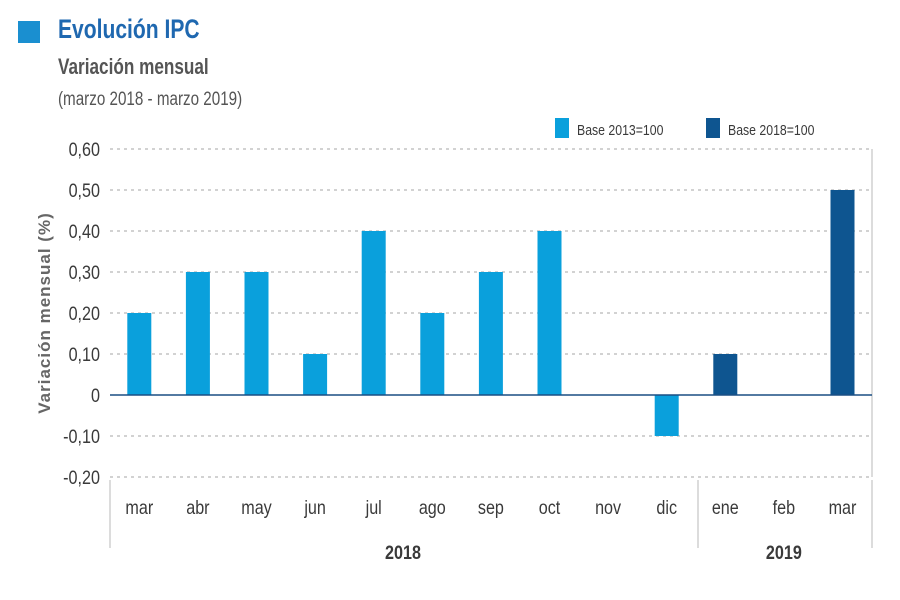  I want to click on bar-abr-base2013, so click(197, 333).